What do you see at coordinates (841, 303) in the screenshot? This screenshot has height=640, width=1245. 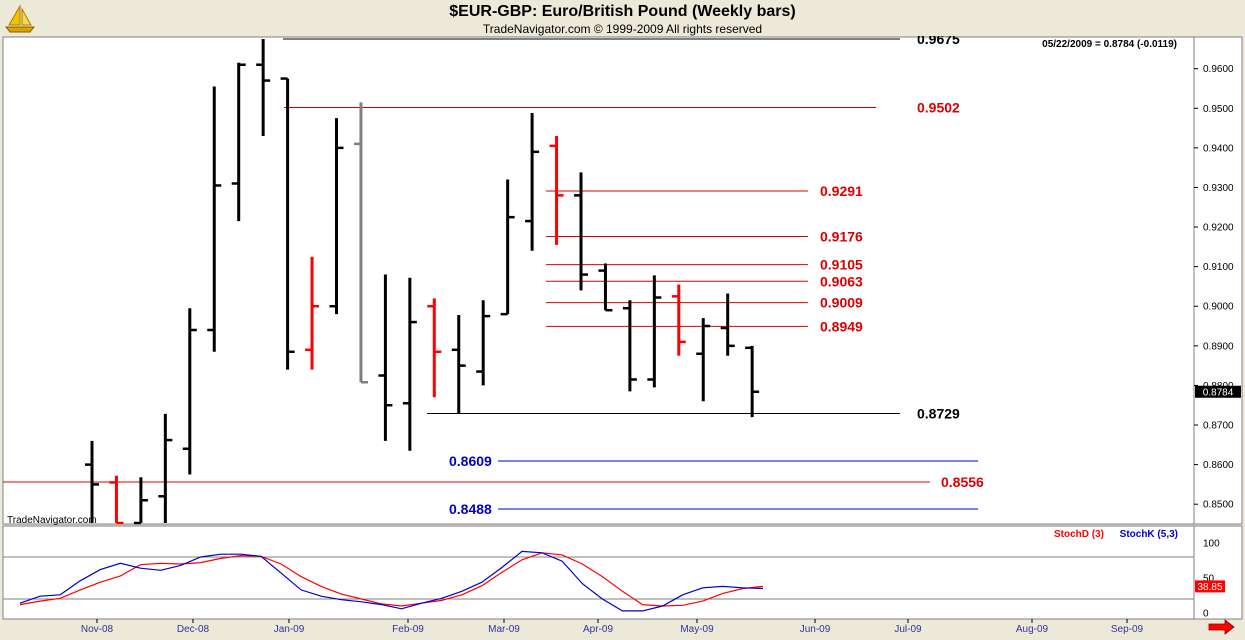 I see `level-label-0.9009: 0.9009` at bounding box center [841, 303].